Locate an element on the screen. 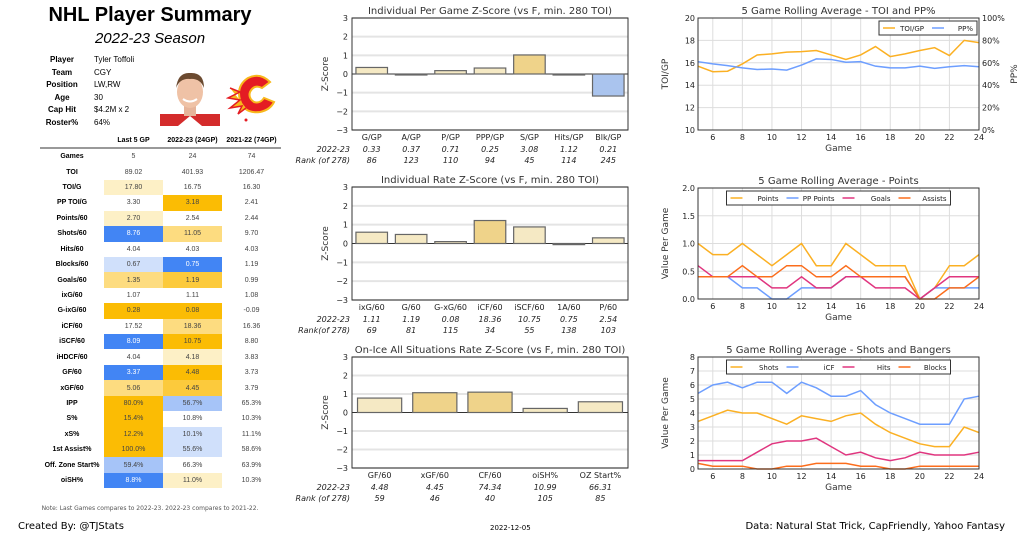 The image size is (1023, 539). y-tick-label: 18 is located at coordinates (690, 40).